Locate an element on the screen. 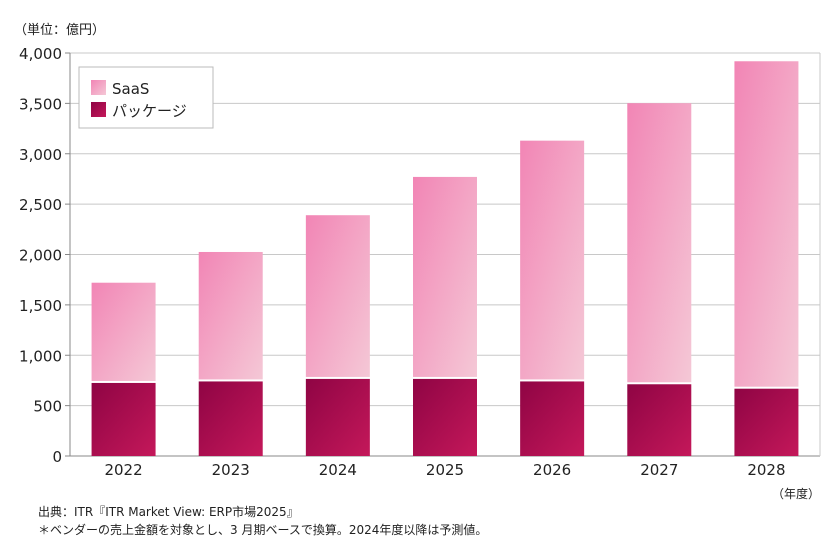 The height and width of the screenshot is (560, 840). bar-saas-2025 is located at coordinates (445, 276).